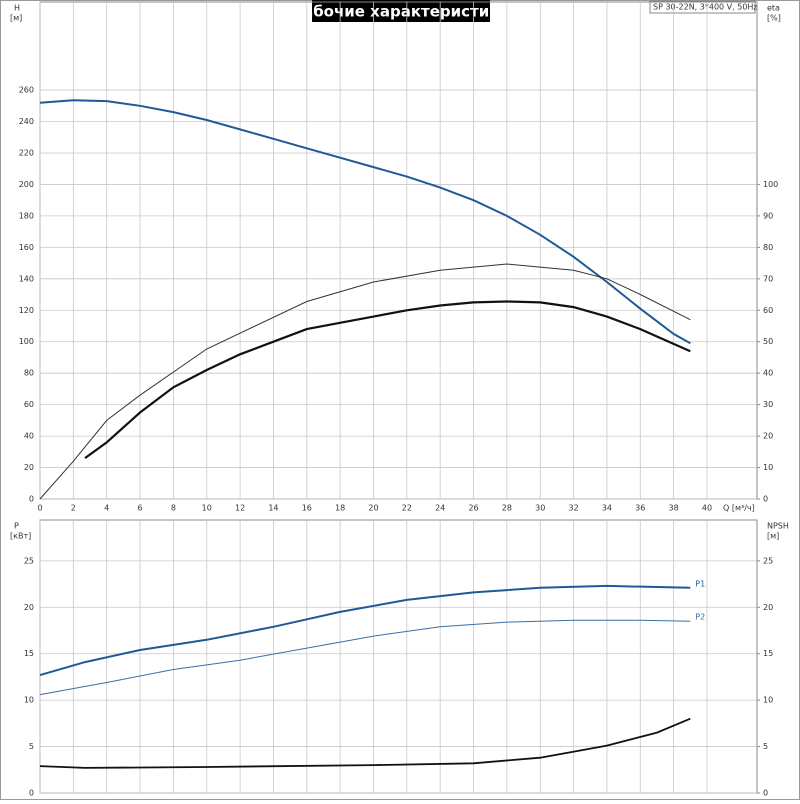  I want to click on y-tick-label: 10, so click(29, 700).